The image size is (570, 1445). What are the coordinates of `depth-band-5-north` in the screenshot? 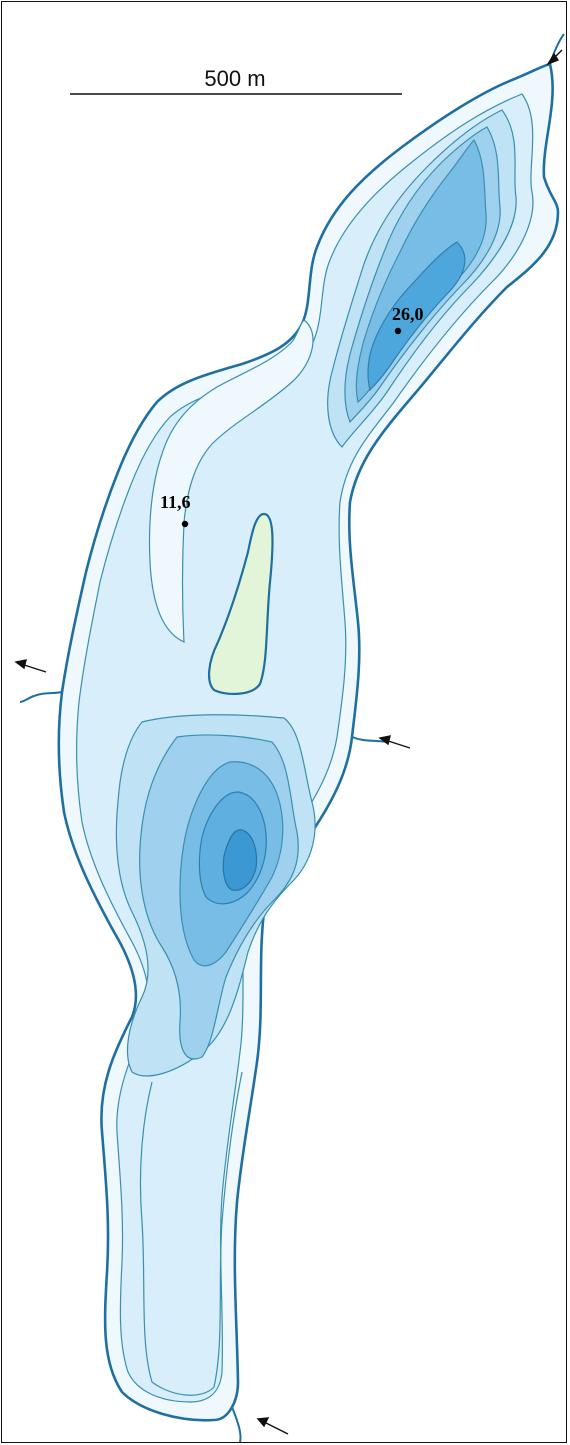 It's located at (416, 316).